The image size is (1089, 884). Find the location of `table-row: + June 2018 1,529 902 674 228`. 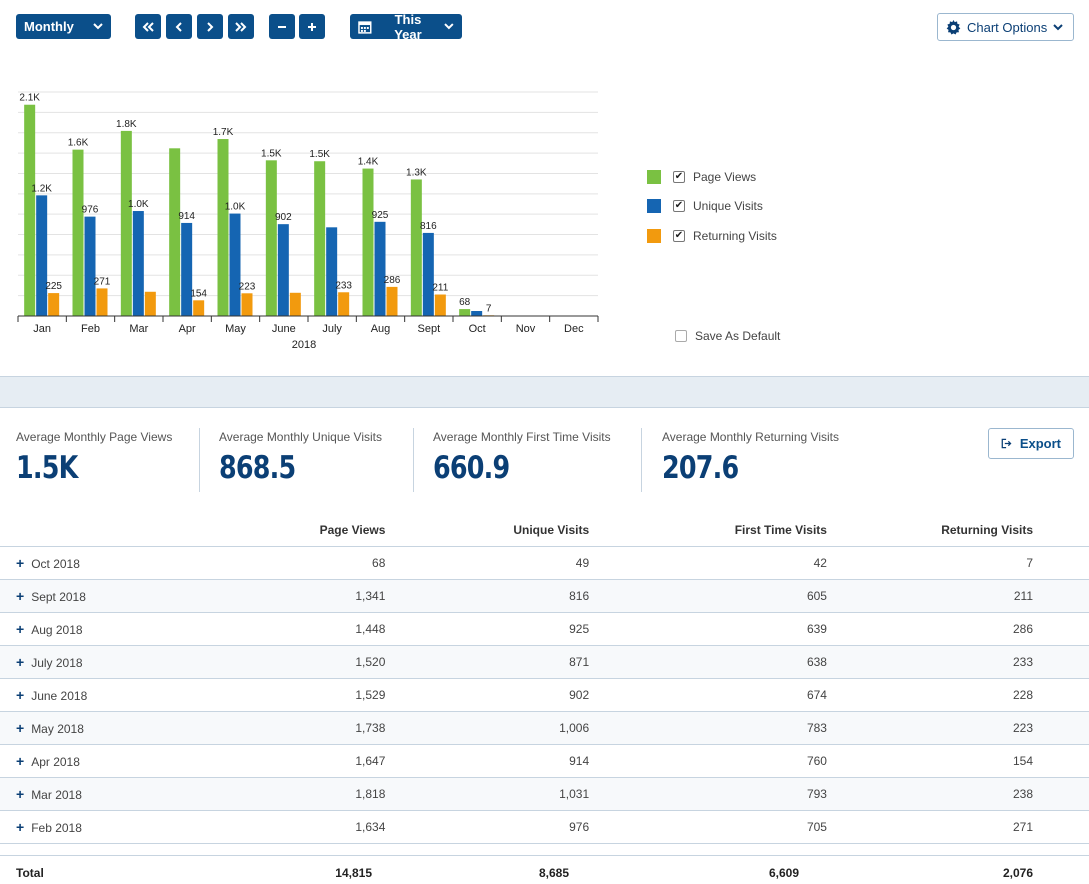

table-row: + June 2018 1,529 902 674 228 is located at coordinates (544, 695).